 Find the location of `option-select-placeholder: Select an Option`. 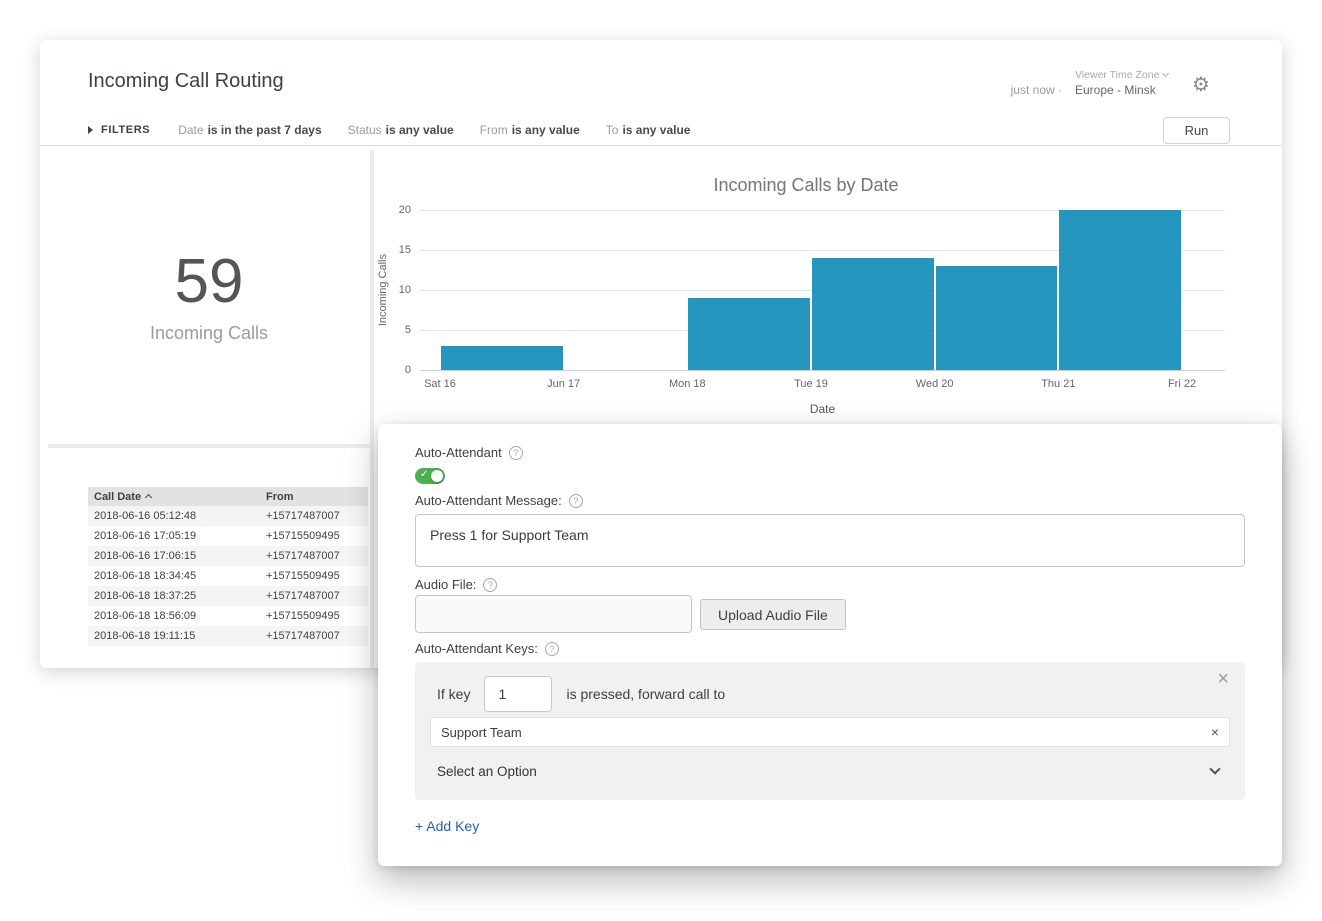

option-select-placeholder: Select an Option is located at coordinates (487, 771).